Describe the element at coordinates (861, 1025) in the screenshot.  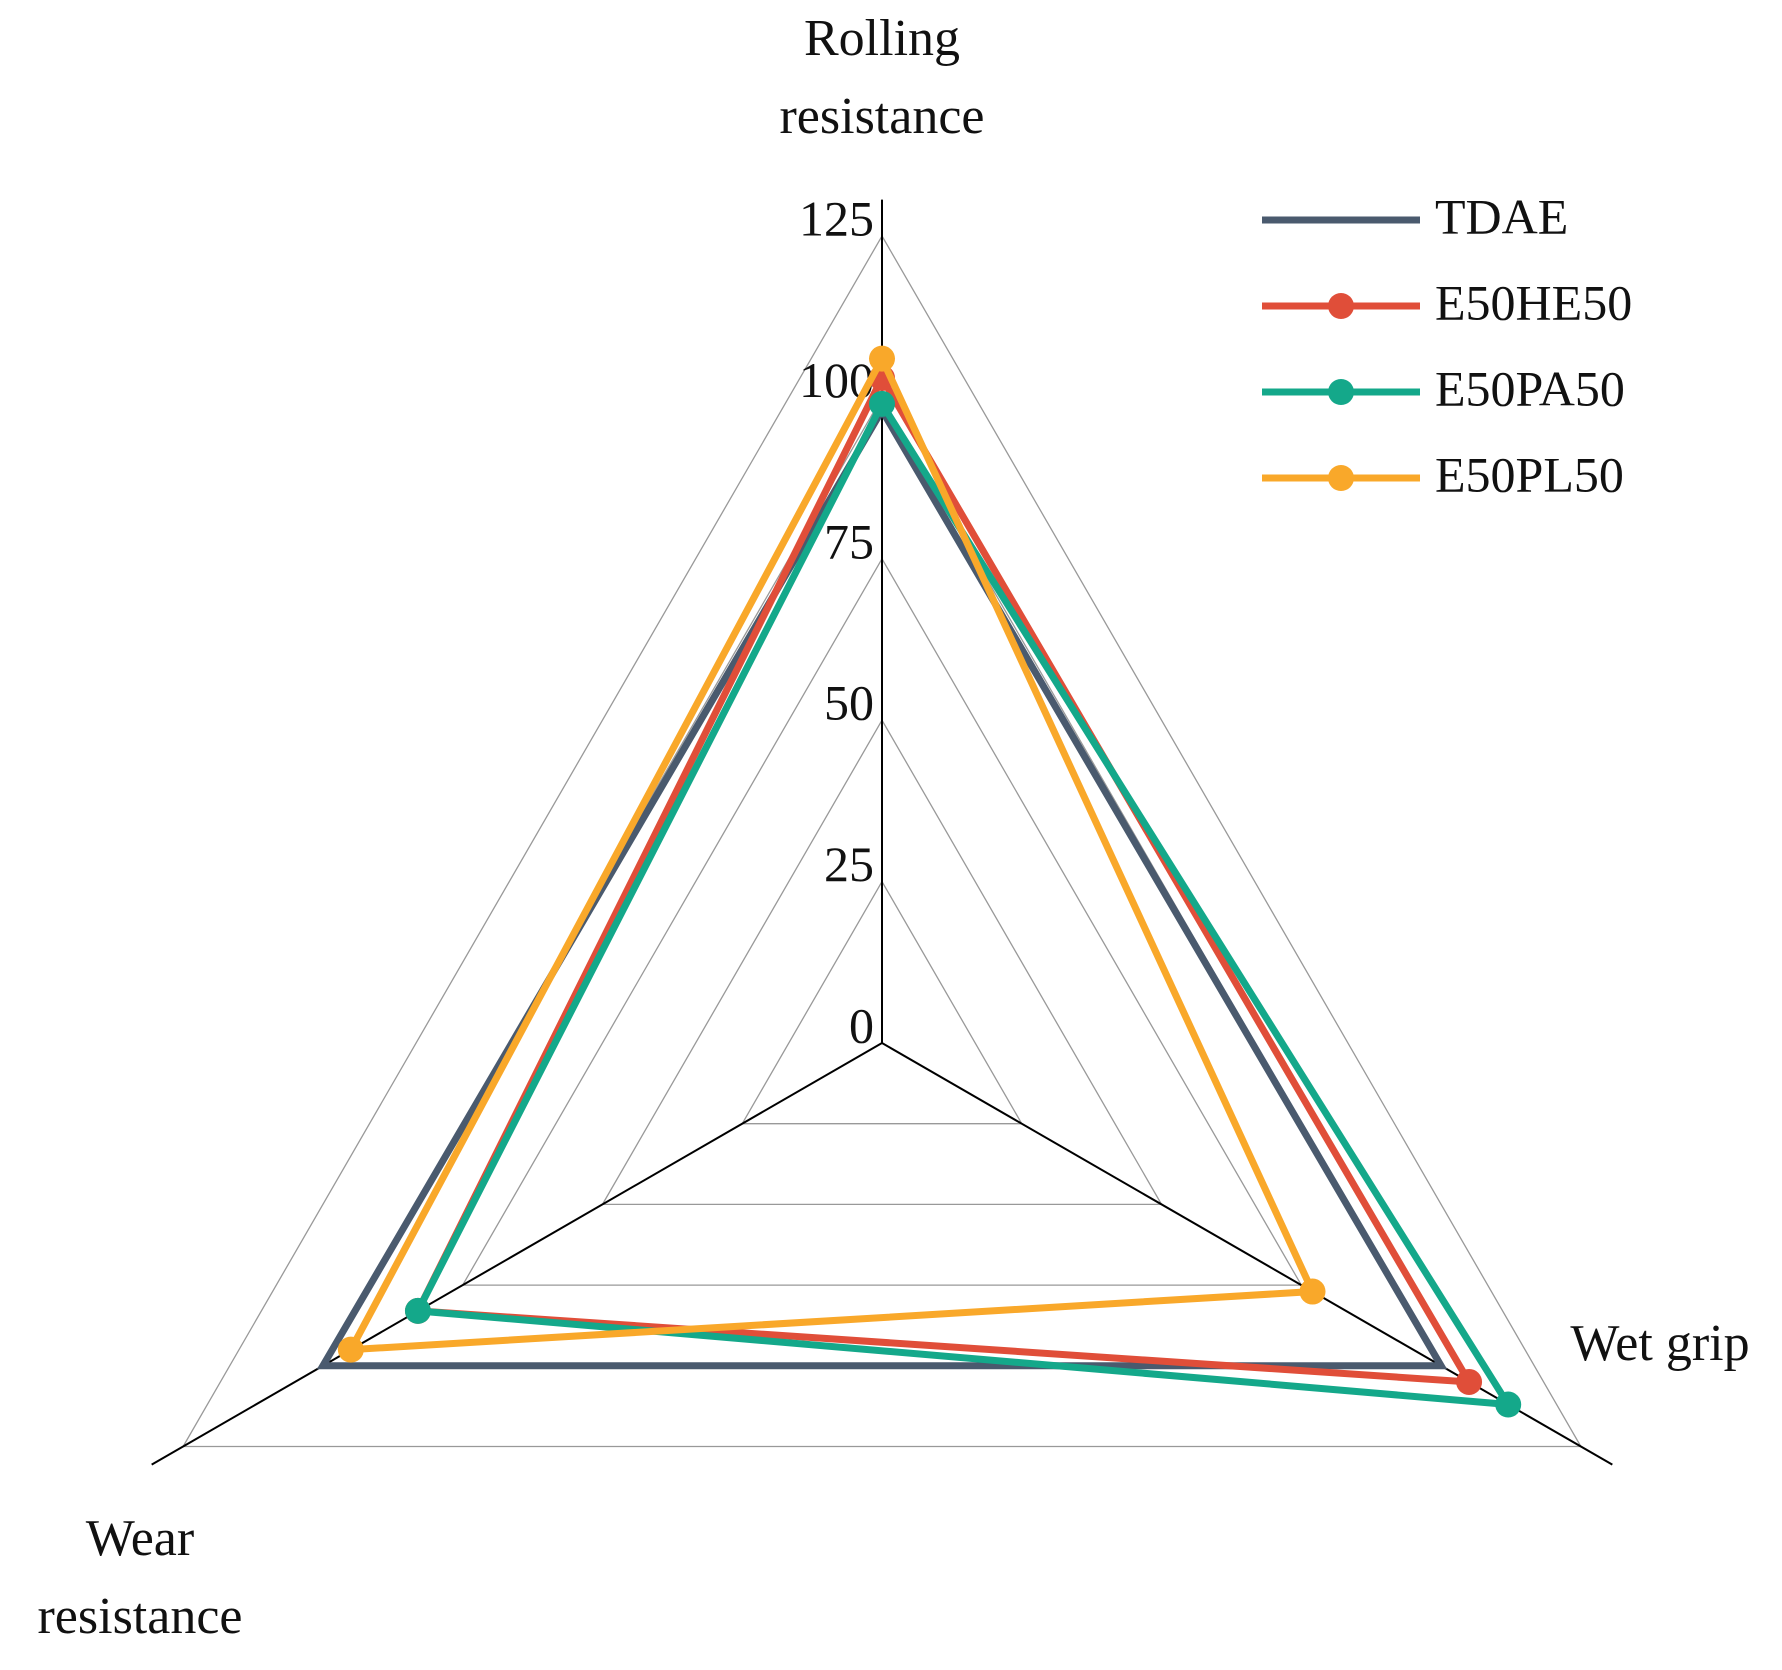
I see `r-tick-label: 0` at that location.